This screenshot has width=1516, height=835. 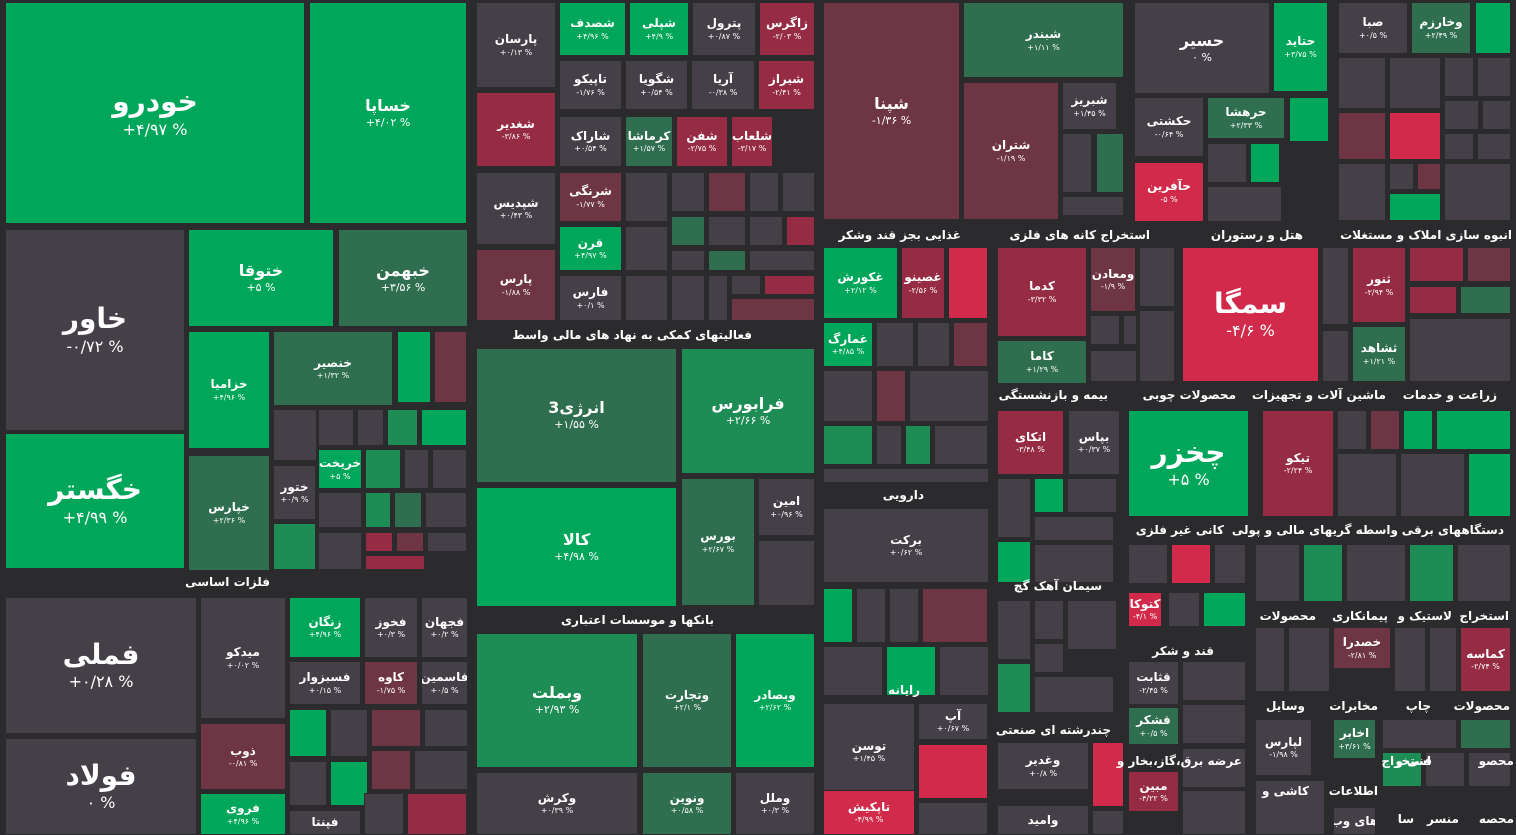 What do you see at coordinates (340, 469) in the screenshot?
I see `stock-tile: خریخت +۵ %` at bounding box center [340, 469].